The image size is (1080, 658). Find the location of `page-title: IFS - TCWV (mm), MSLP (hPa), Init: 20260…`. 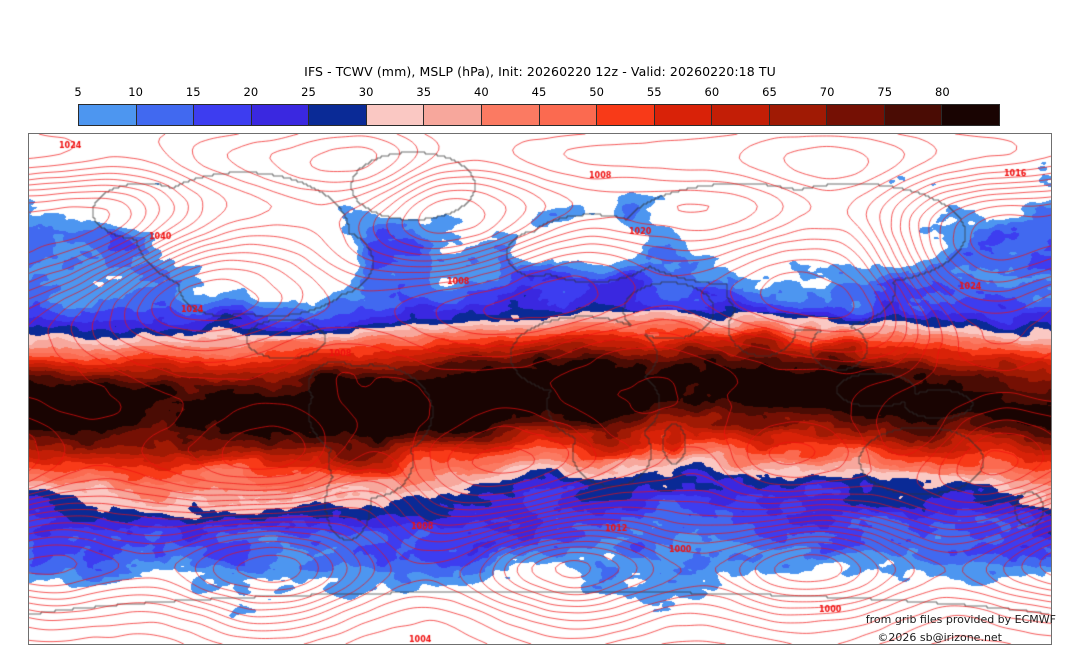

page-title: IFS - TCWV (mm), MSLP (hPa), Init: 20260… is located at coordinates (540, 71).